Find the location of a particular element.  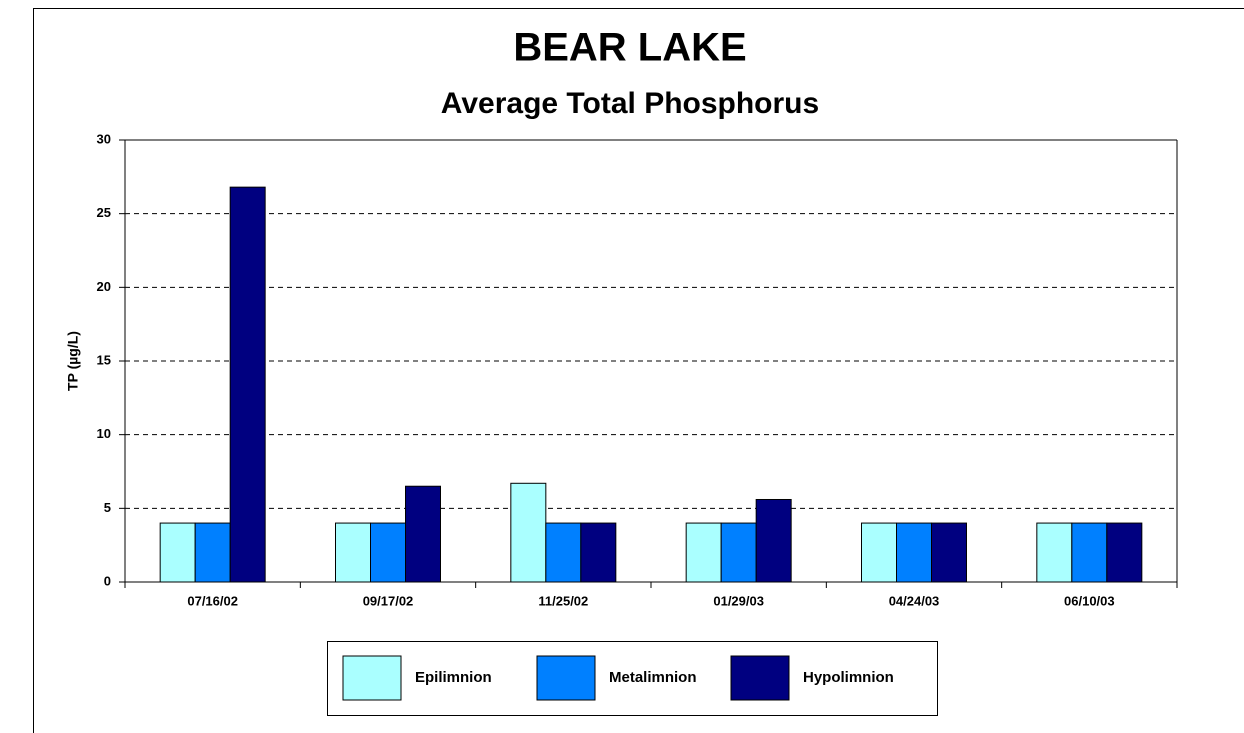

x-tick-label: 01/29/03 is located at coordinates (738, 600).